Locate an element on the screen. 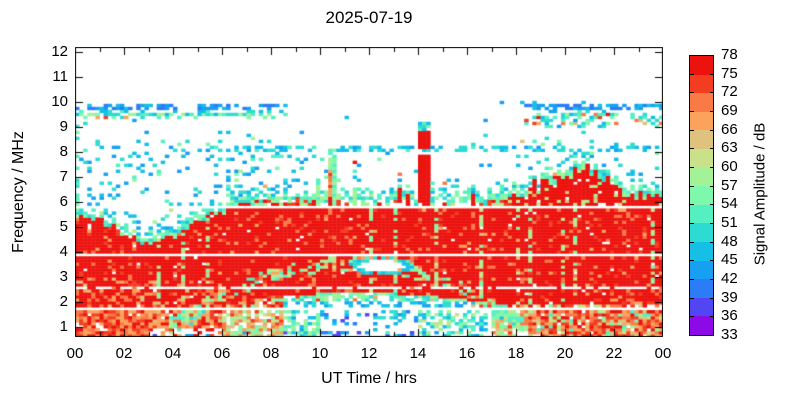 The image size is (800, 400). colorbar-tick-label: 33 is located at coordinates (729, 334).